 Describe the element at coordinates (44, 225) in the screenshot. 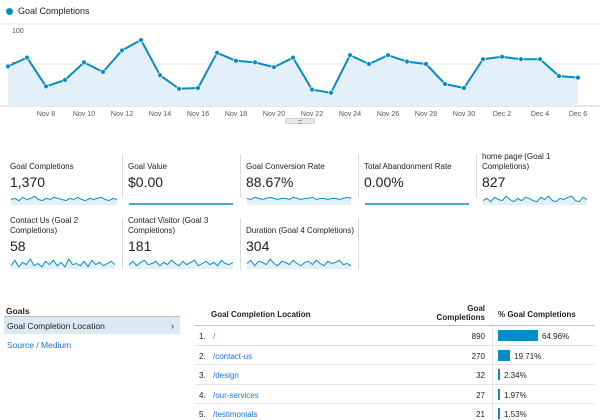

I see `scorecard-label: Contact Us (Goal 2 Completions)` at that location.